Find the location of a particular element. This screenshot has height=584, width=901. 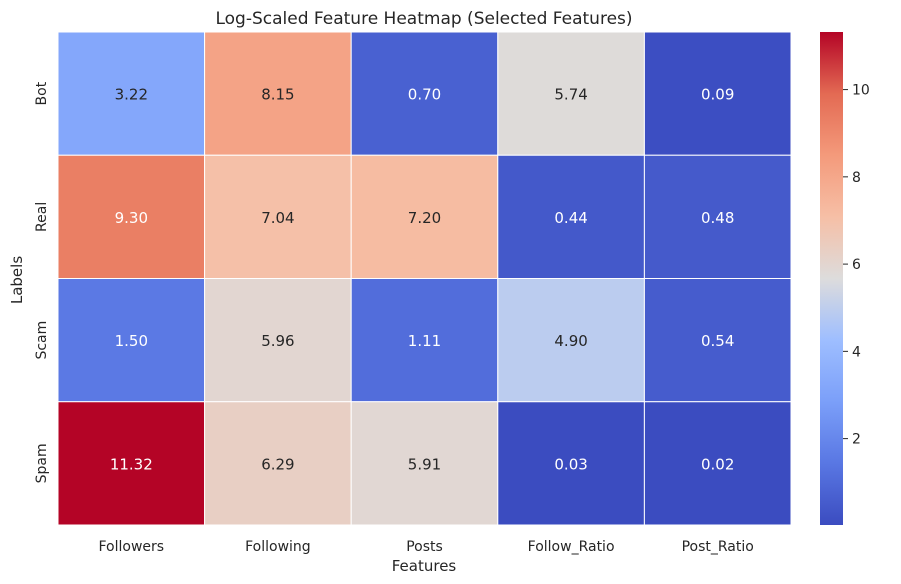

cell-value-label: 0.03 is located at coordinates (570, 464).